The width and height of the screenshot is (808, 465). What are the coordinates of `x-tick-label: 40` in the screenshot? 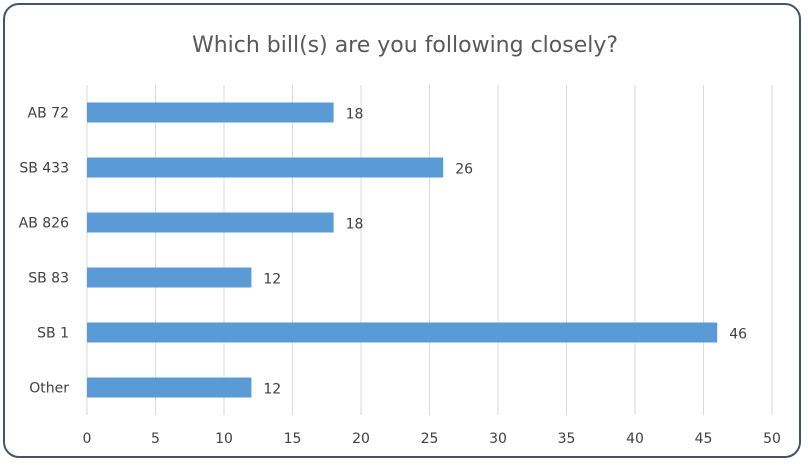 It's located at (635, 439).